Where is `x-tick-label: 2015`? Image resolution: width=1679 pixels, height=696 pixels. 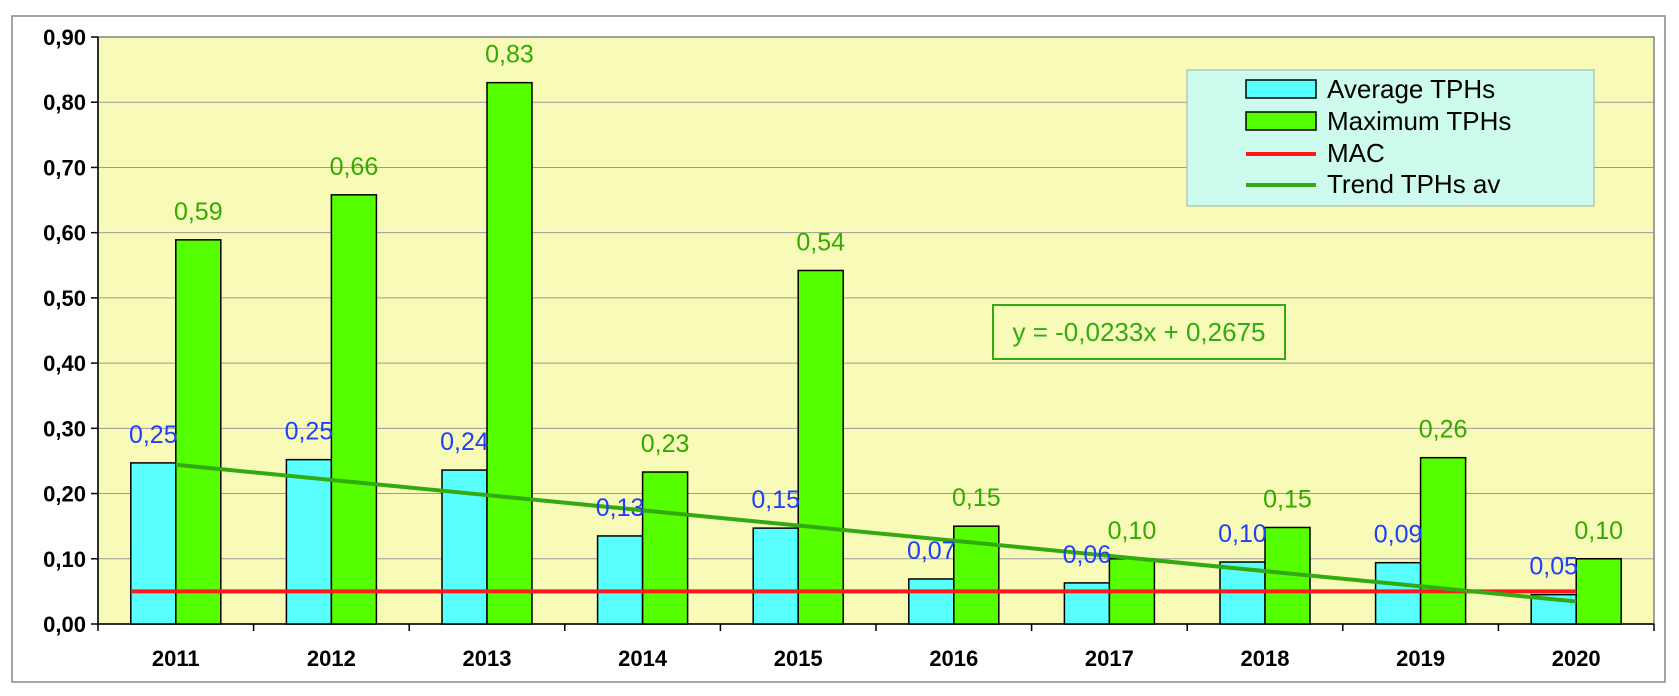
x-tick-label: 2015 is located at coordinates (798, 658).